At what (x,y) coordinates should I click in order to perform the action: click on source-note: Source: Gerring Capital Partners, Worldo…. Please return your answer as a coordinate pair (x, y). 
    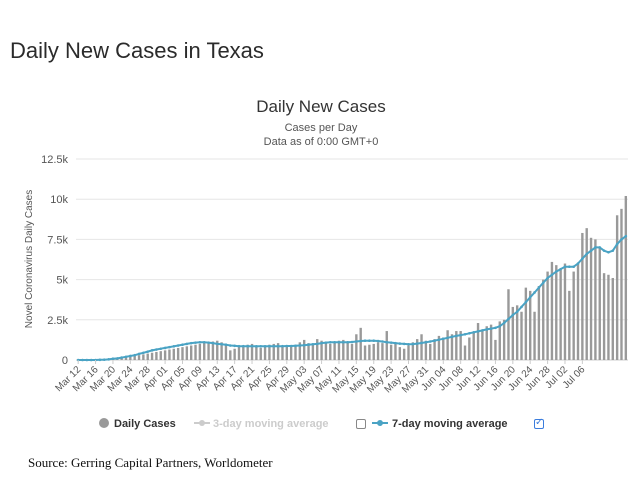
    Looking at the image, I should click on (150, 462).